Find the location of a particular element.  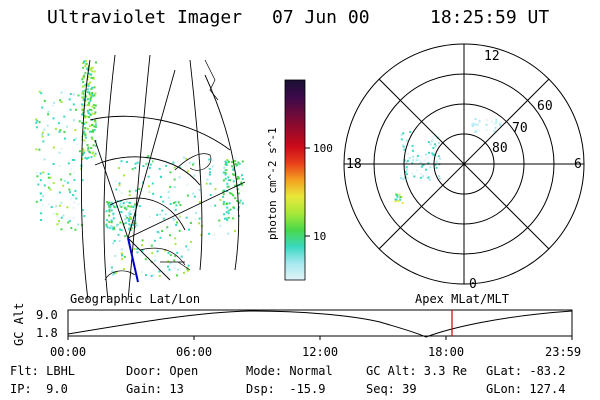

instrument-title: Ultraviolet Imager is located at coordinates (145, 17).